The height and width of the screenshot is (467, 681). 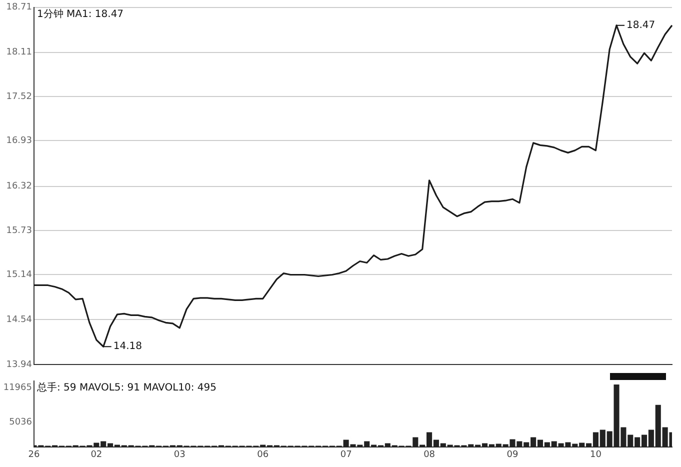 What do you see at coordinates (19, 141) in the screenshot?
I see `y-tick-label: 16.93` at bounding box center [19, 141].